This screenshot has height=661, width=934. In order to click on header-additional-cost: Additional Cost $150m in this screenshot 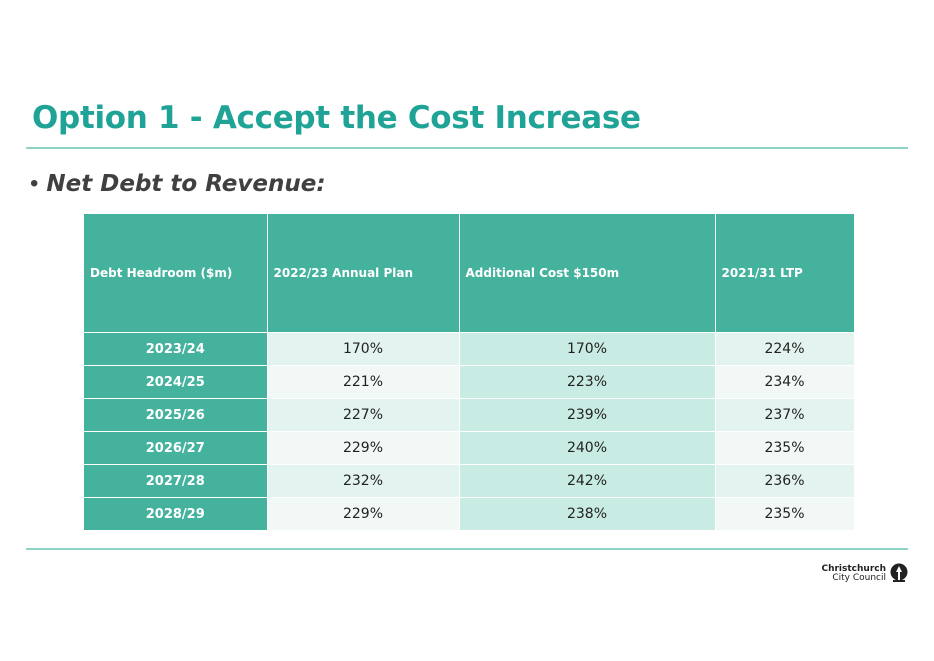, I will do `click(587, 273)`.